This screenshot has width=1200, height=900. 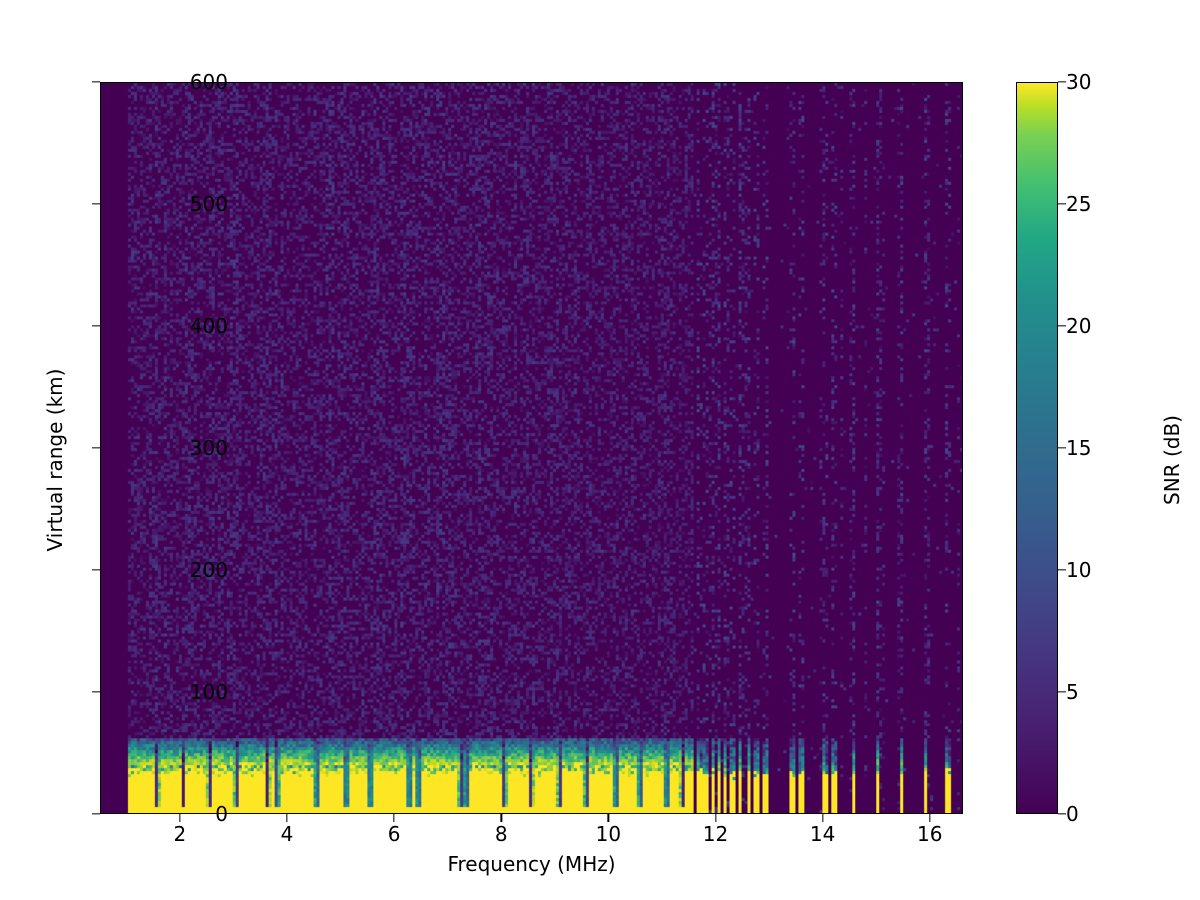 What do you see at coordinates (930, 834) in the screenshot?
I see `x-tick-label: 16` at bounding box center [930, 834].